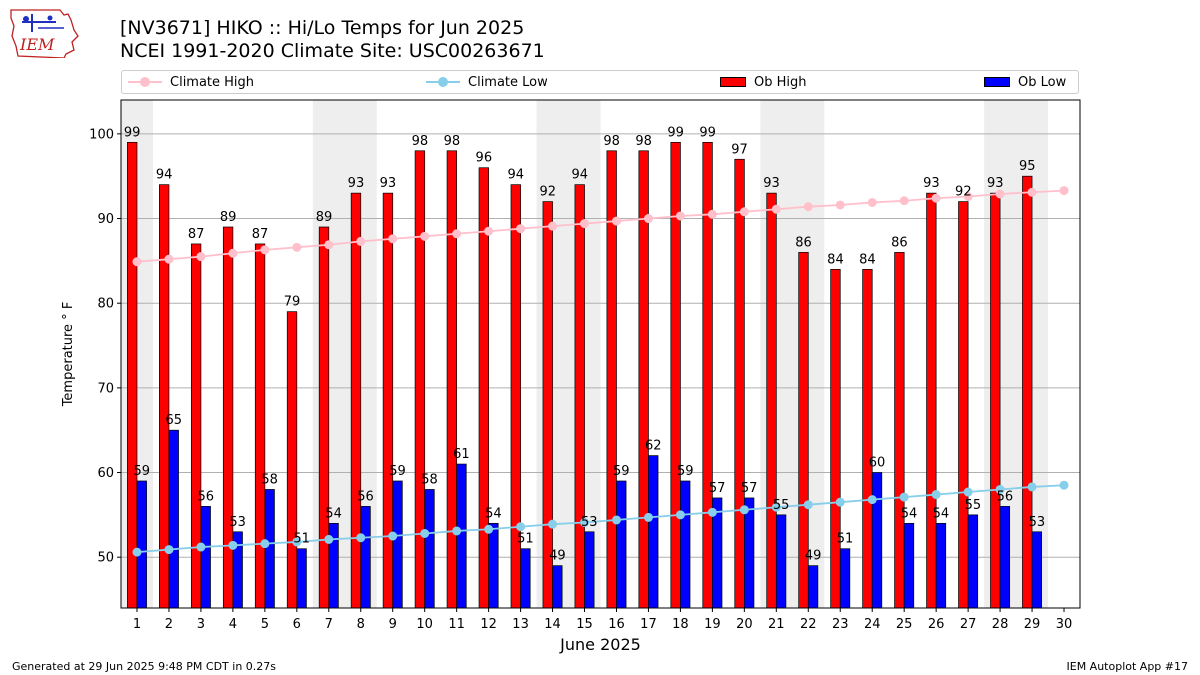  What do you see at coordinates (776, 624) in the screenshot?
I see `x-tick-label-21: 21` at bounding box center [776, 624].